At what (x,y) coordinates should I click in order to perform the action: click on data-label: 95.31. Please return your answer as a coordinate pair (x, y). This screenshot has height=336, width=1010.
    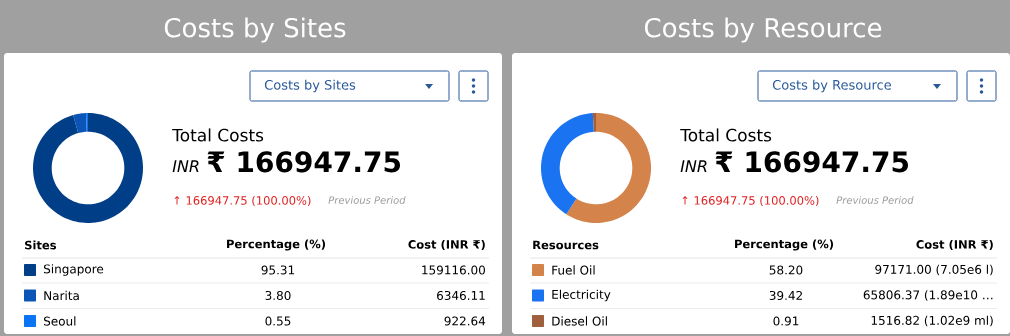
    Looking at the image, I should click on (278, 270).